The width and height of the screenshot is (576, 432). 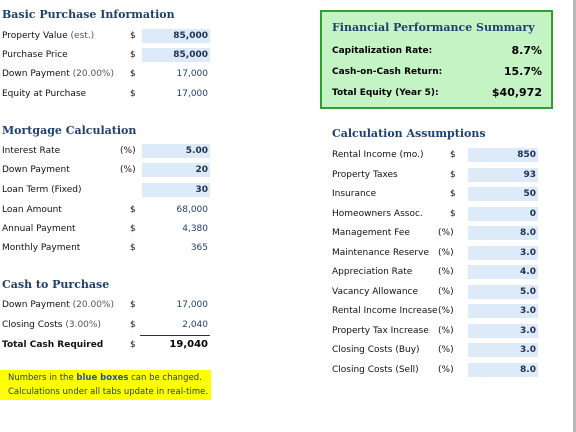 I want to click on appreciation-rate-input: 4.0, so click(x=503, y=272).